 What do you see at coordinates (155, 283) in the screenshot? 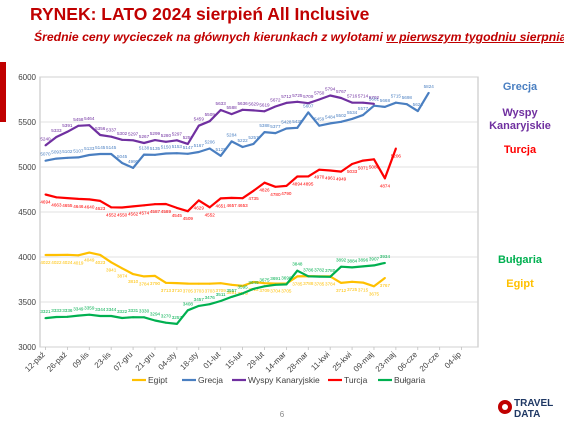
I see `data-label-egipt: 3790` at bounding box center [155, 283].